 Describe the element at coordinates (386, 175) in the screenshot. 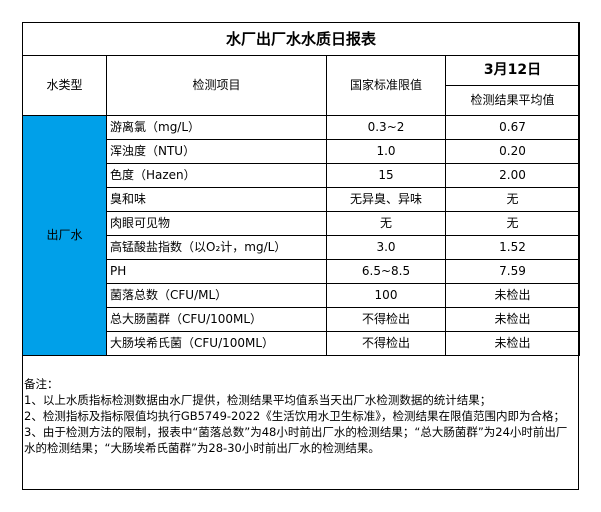

I see `limit-cell: 15` at that location.